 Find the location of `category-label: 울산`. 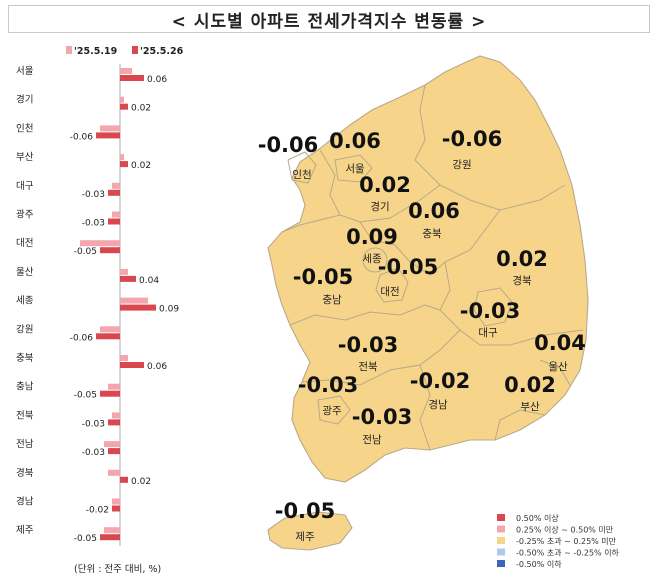

category-label: 울산 is located at coordinates (25, 272).